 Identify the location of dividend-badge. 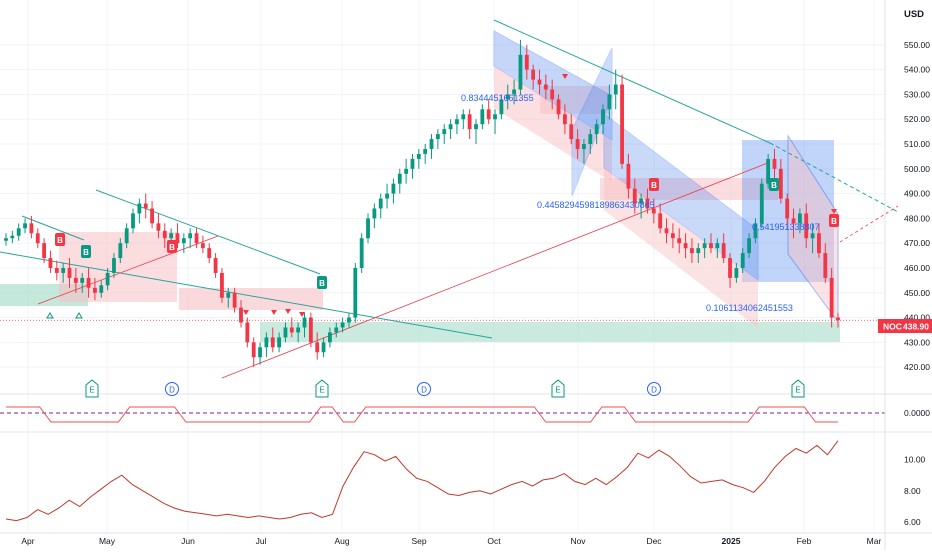
(172, 389).